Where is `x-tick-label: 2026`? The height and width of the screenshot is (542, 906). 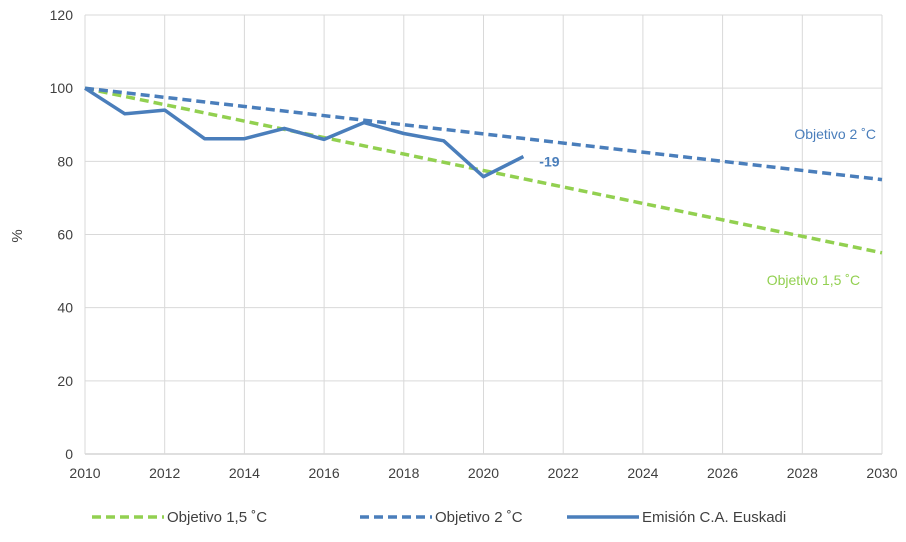
x-tick-label: 2026 is located at coordinates (722, 473).